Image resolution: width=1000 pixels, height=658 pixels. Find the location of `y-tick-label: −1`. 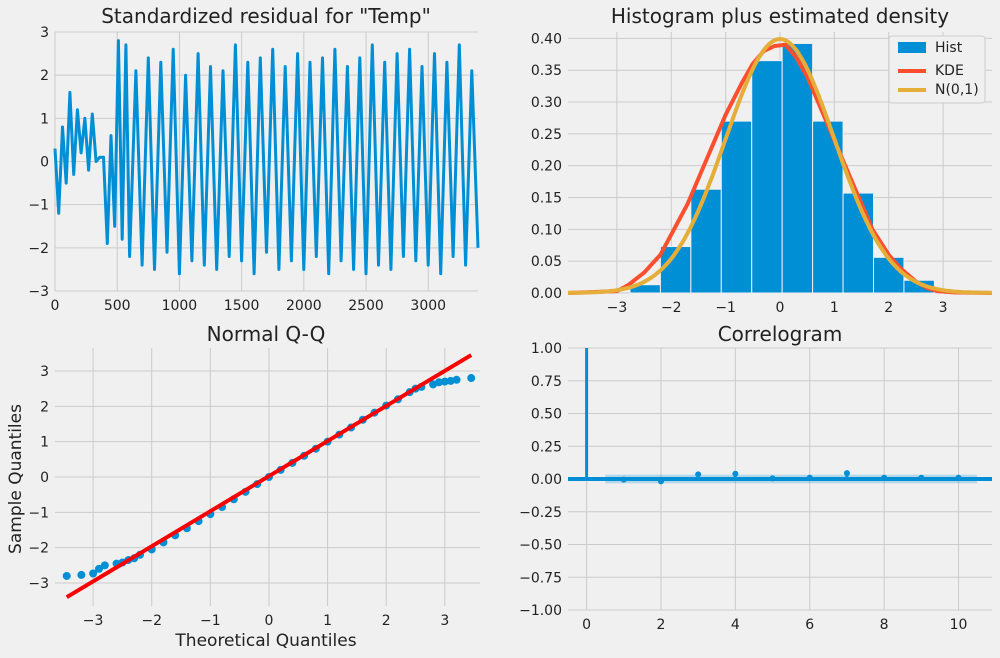

y-tick-label: −1 is located at coordinates (38, 513).